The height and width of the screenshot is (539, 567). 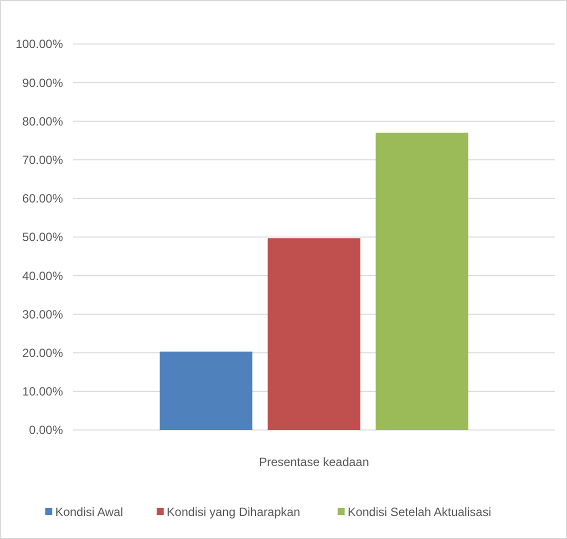 What do you see at coordinates (43, 391) in the screenshot?
I see `y-tick-label: 10.00%` at bounding box center [43, 391].